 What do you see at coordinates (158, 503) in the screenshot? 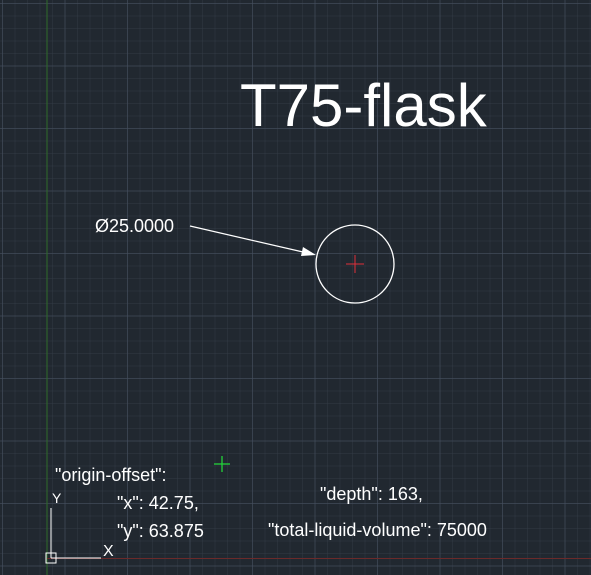
I see `annotation-line-x: "x": 42.75,` at bounding box center [158, 503].